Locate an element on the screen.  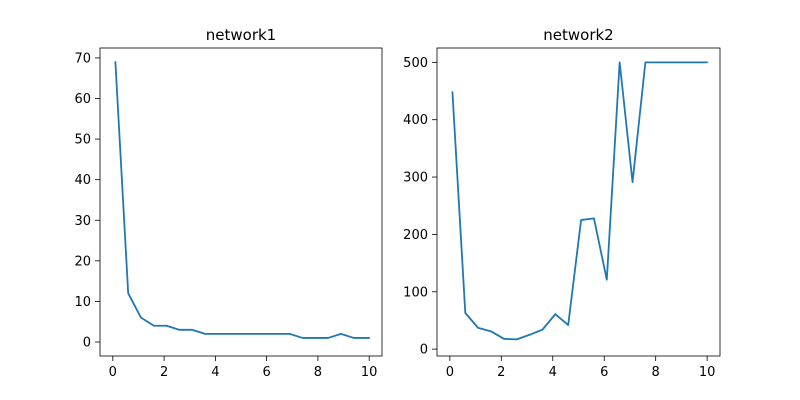
y-tick-label: 20 is located at coordinates (82, 261).